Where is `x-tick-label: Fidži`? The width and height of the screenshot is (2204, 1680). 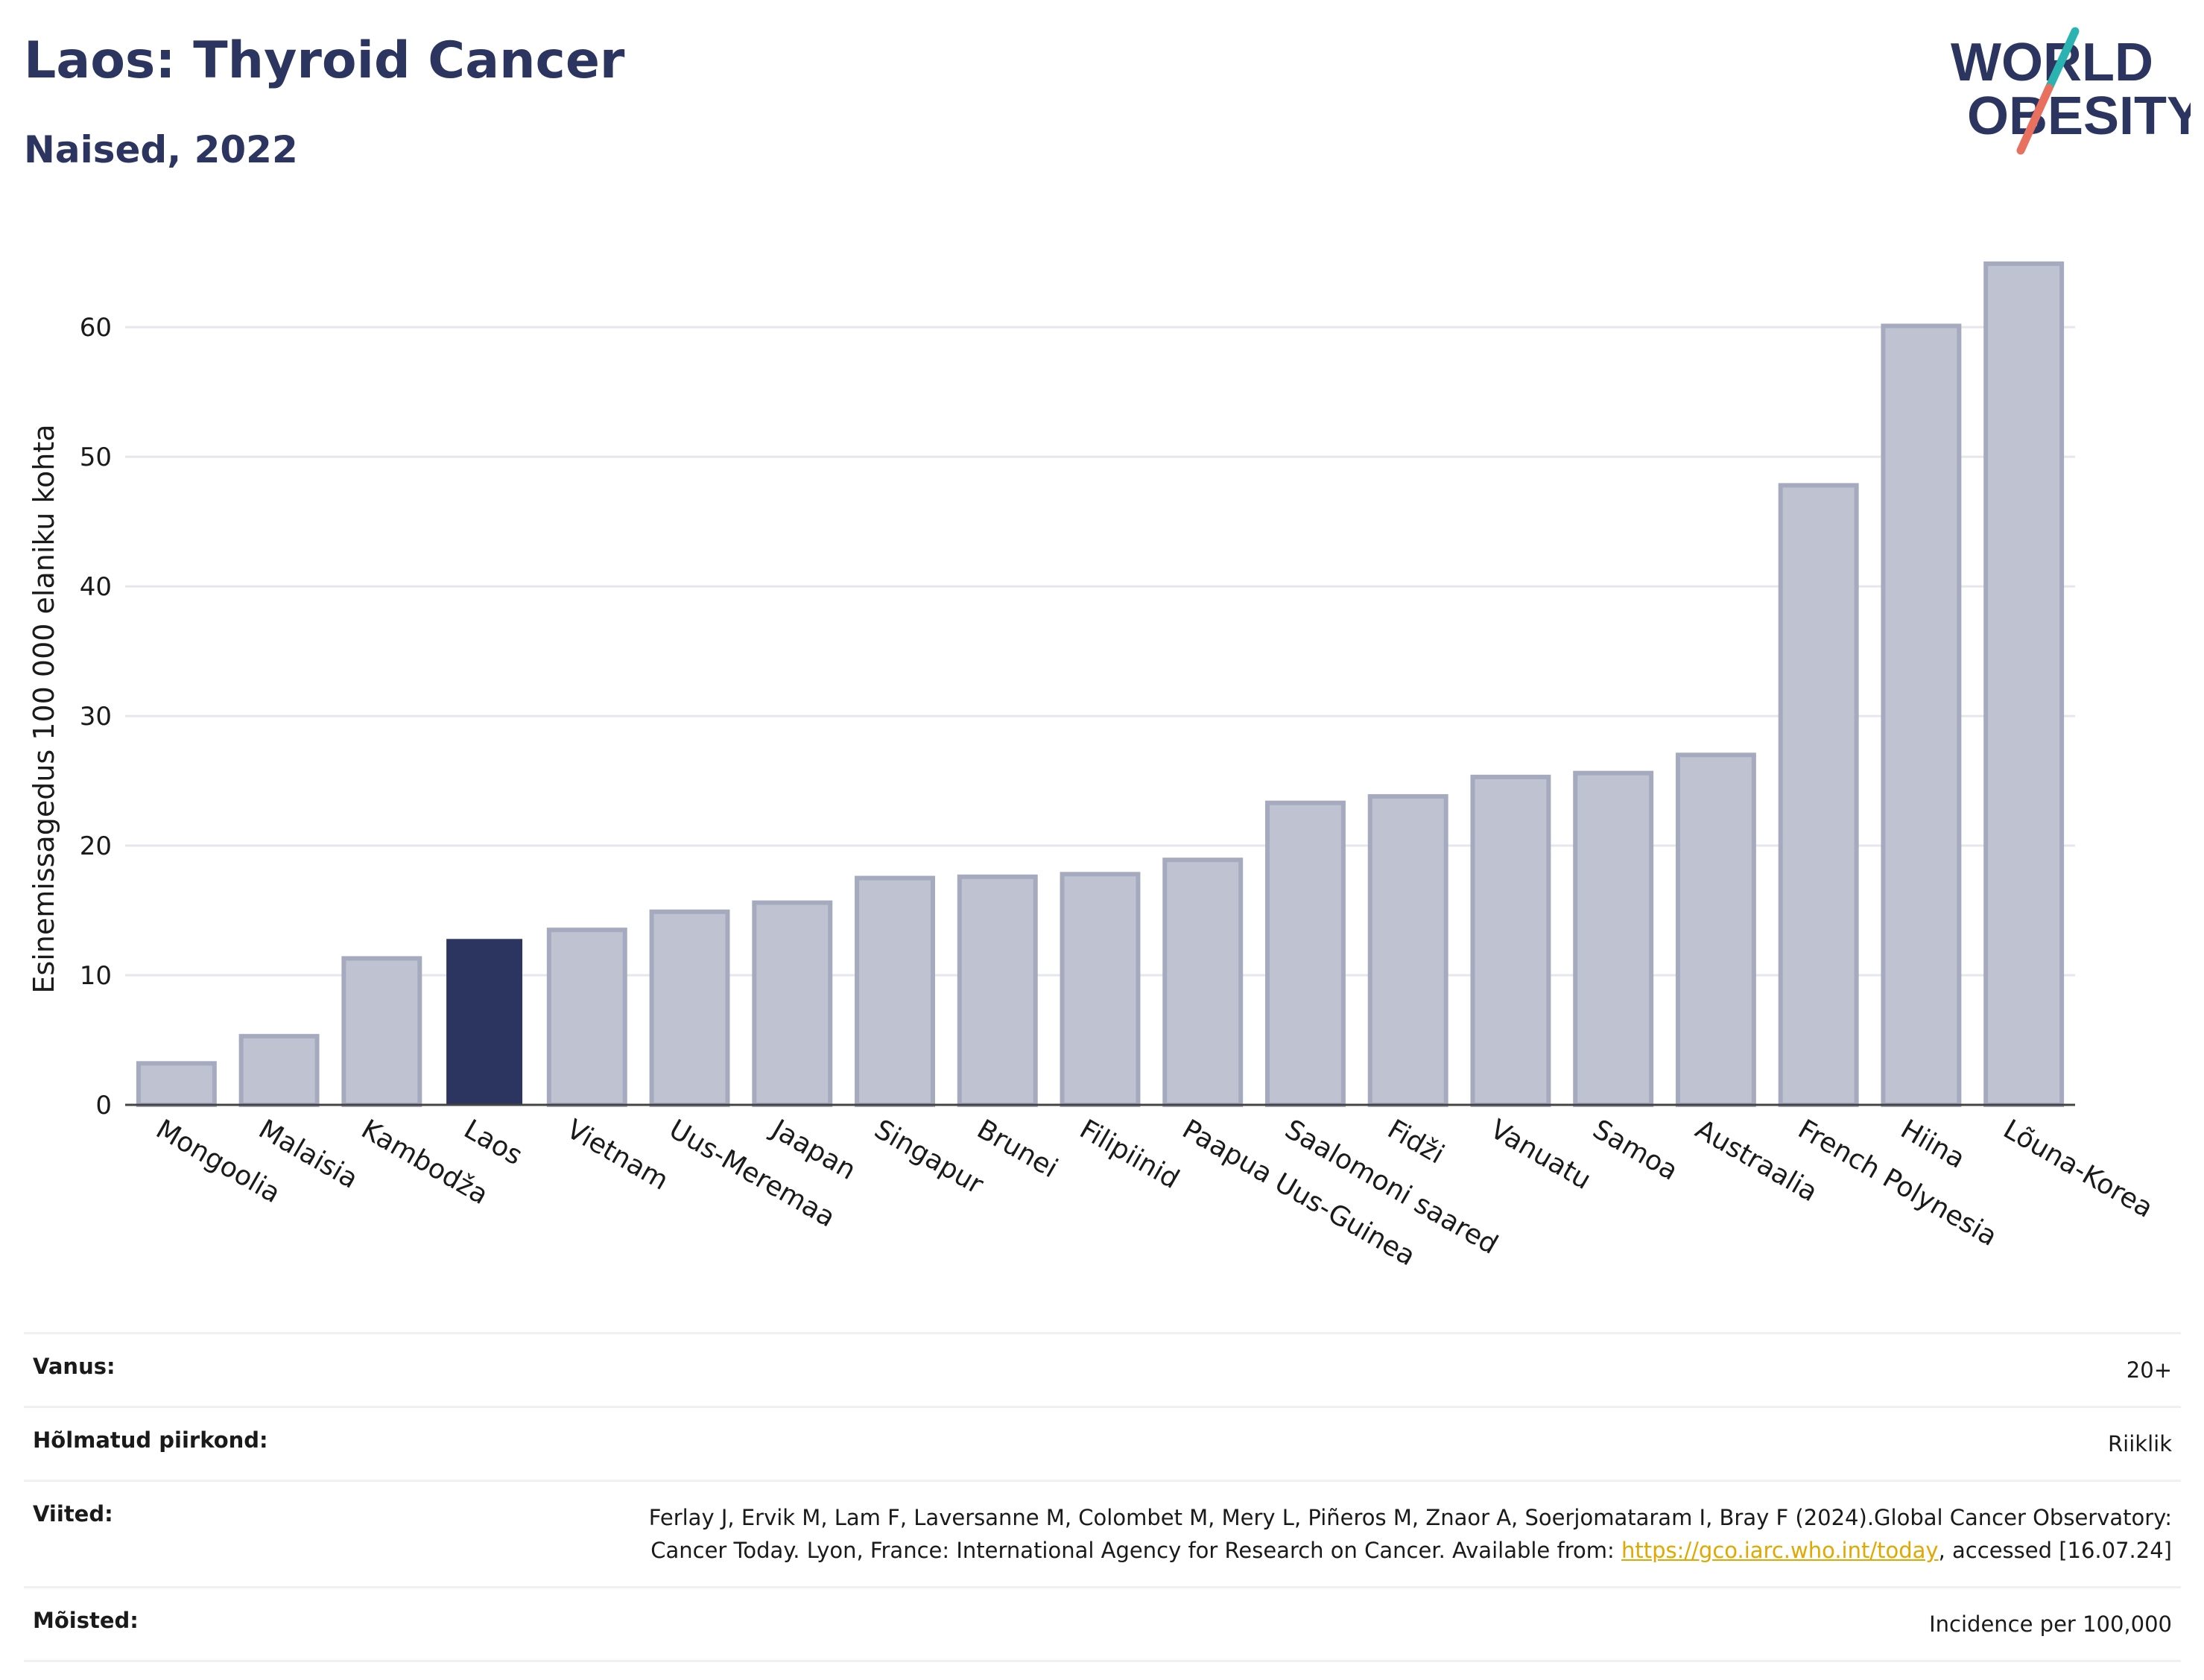 x-tick-label: Fidži is located at coordinates (1415, 1142).